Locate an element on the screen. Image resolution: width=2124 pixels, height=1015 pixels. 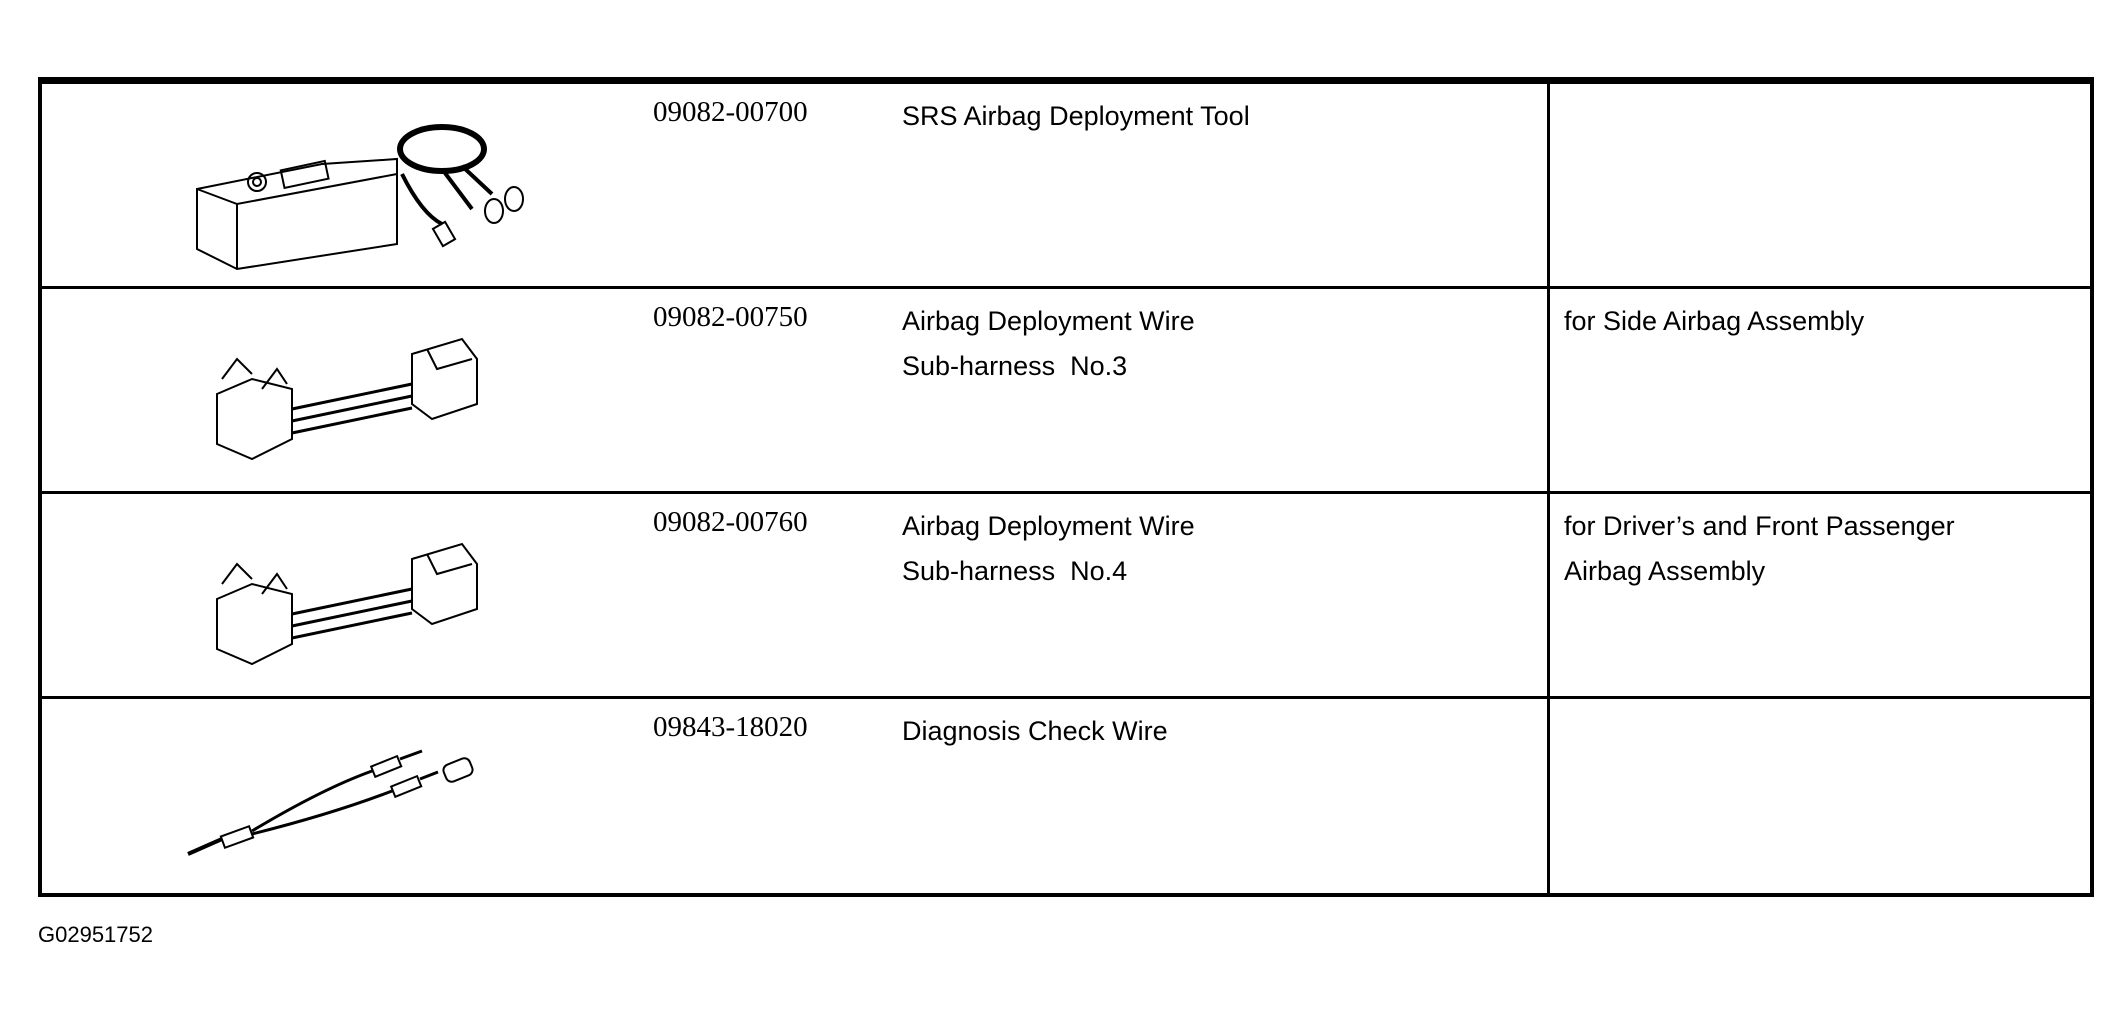
part-number: 09843-18020 is located at coordinates (730, 727).